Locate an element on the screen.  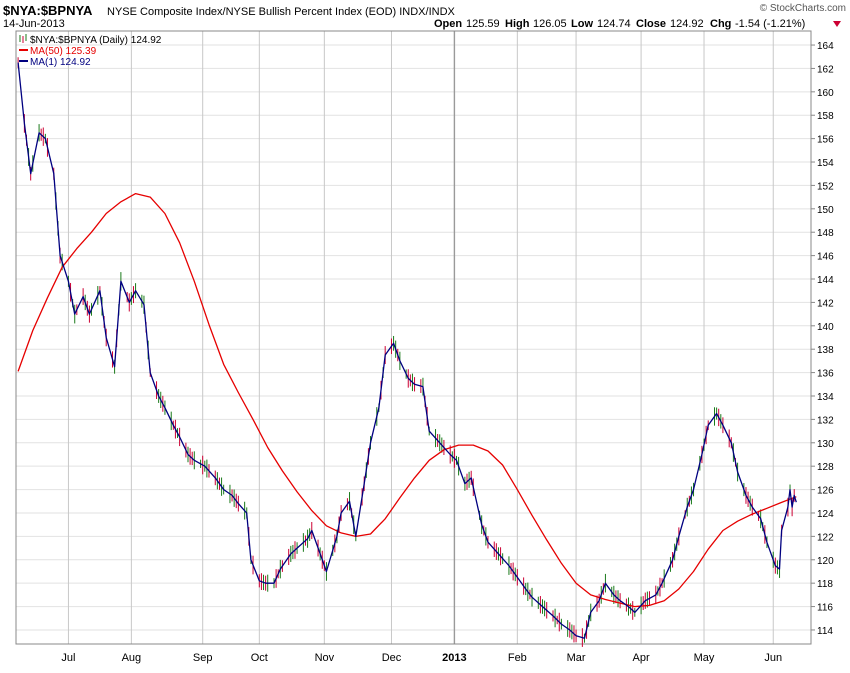
x-tick-label: Oct is located at coordinates (259, 658).